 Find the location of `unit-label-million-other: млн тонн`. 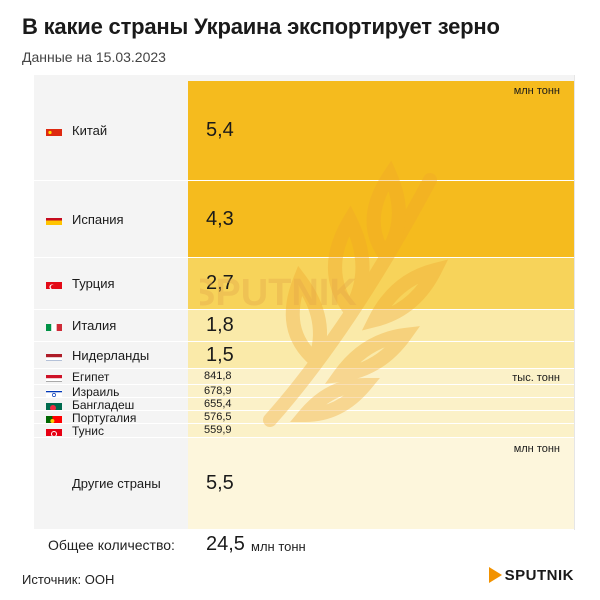

unit-label-million-other: млн тонн is located at coordinates (536, 449).